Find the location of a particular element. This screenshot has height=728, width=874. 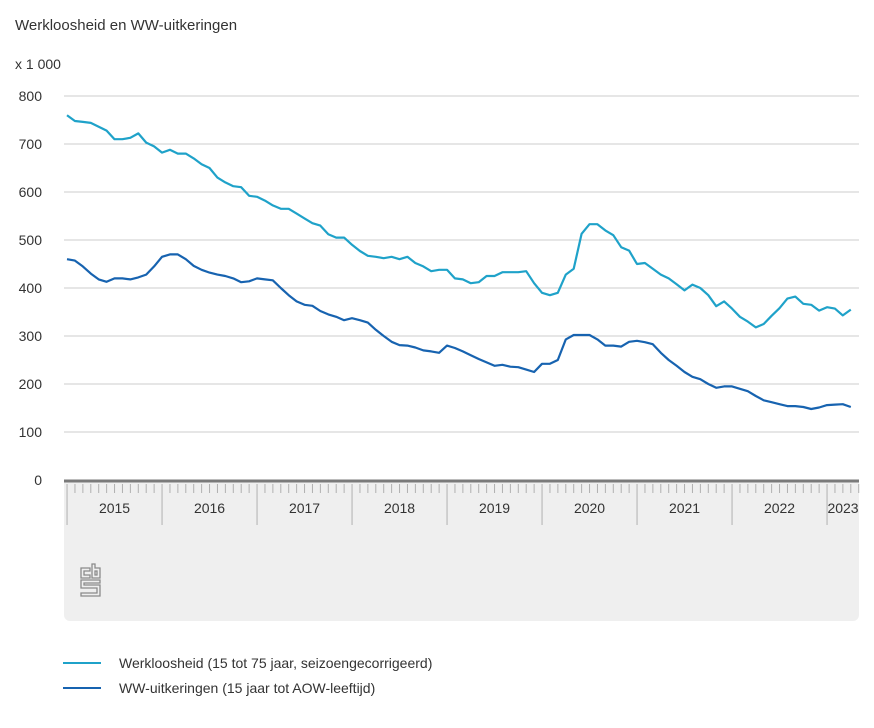

y-axis-ticks: 0 100 200 300 400 500 600 700 800 is located at coordinates (31, 288).